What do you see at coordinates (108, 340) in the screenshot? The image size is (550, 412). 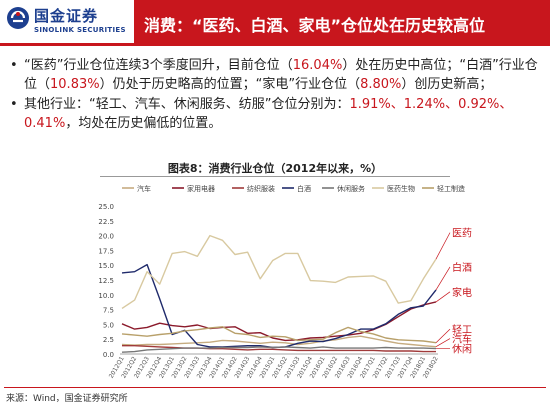 I see `y-tick-label-1: 2.5` at bounding box center [108, 340].